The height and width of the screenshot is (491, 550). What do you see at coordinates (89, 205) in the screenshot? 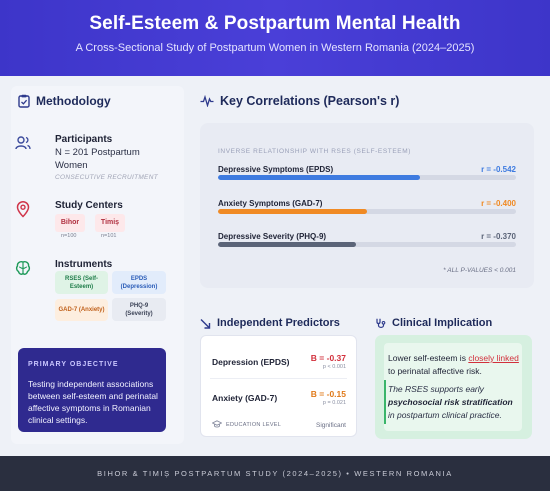
I see `centers-label: Study Centers` at bounding box center [89, 205].